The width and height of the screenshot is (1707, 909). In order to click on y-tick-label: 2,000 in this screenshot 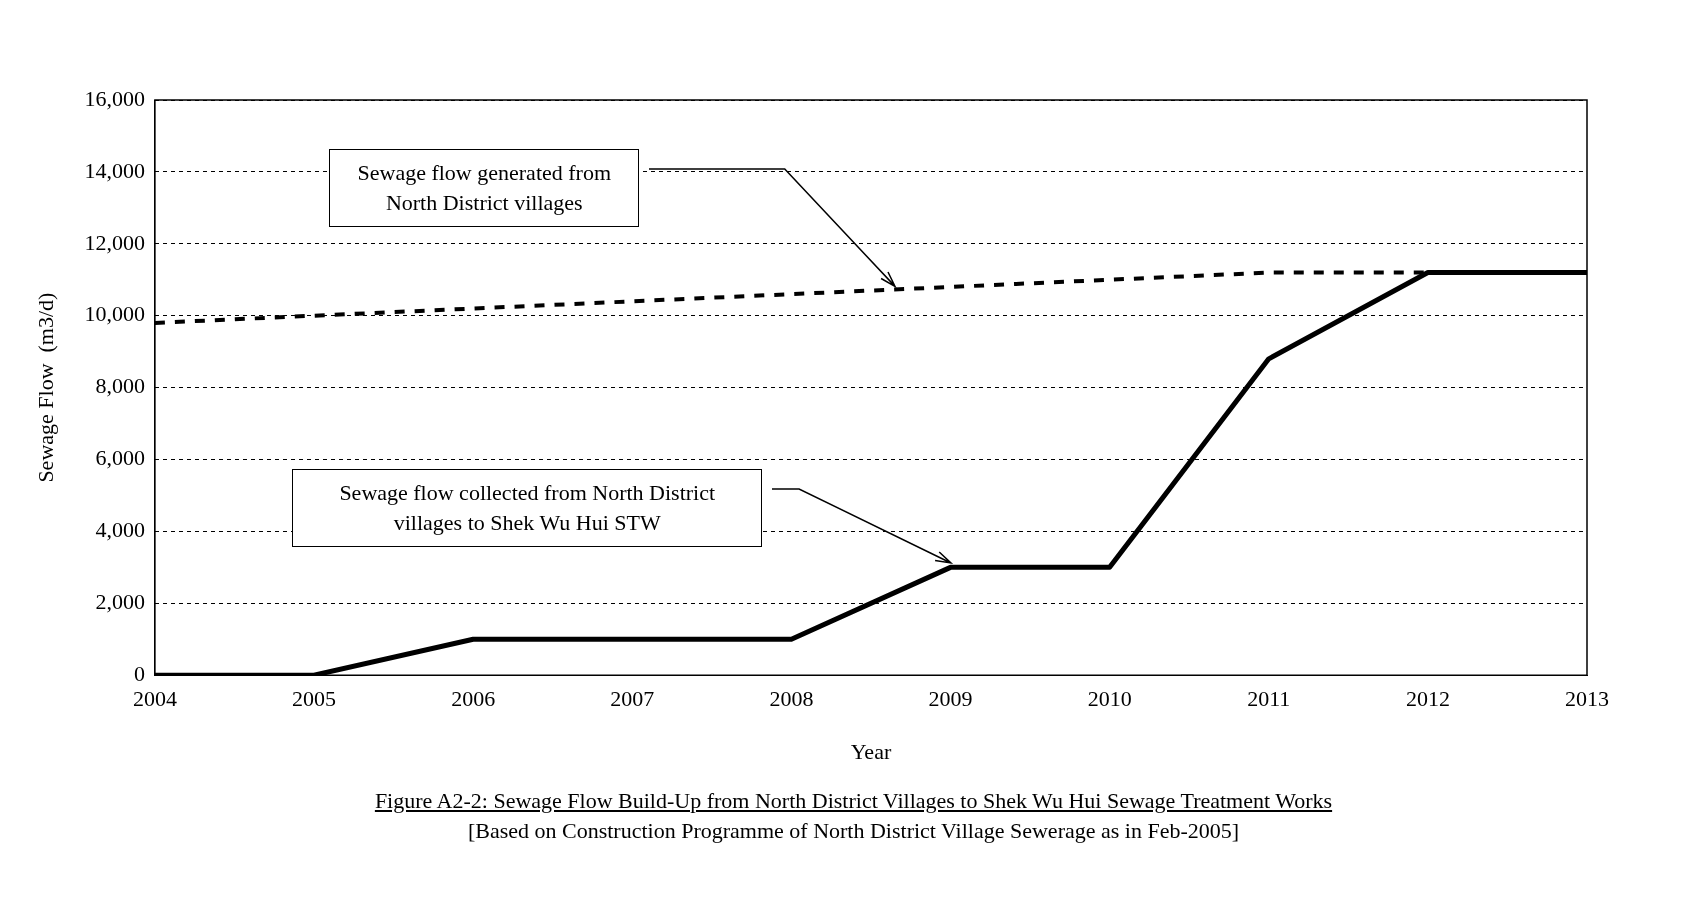, I will do `click(120, 602)`.